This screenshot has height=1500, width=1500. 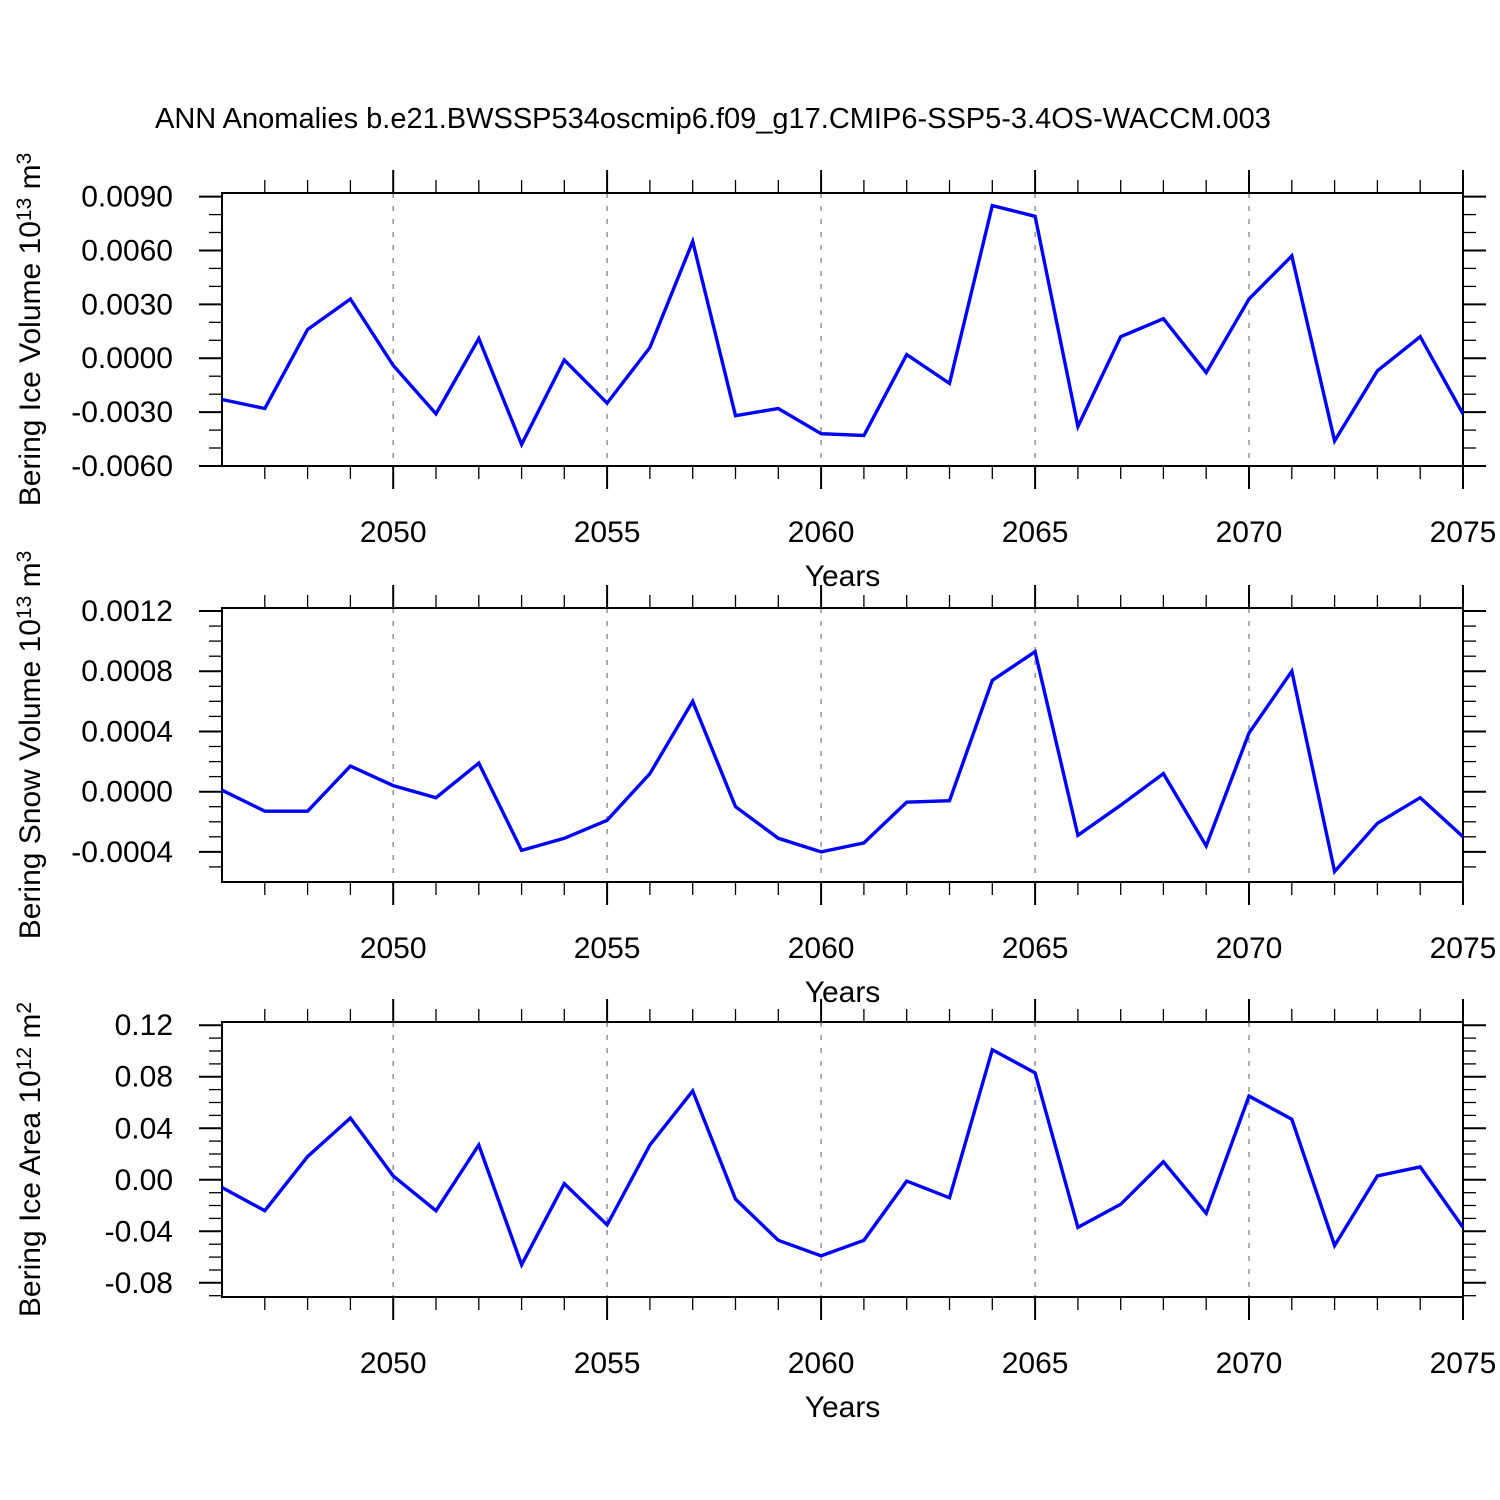 What do you see at coordinates (127, 611) in the screenshot?
I see `y-tick-label: 0.0012` at bounding box center [127, 611].